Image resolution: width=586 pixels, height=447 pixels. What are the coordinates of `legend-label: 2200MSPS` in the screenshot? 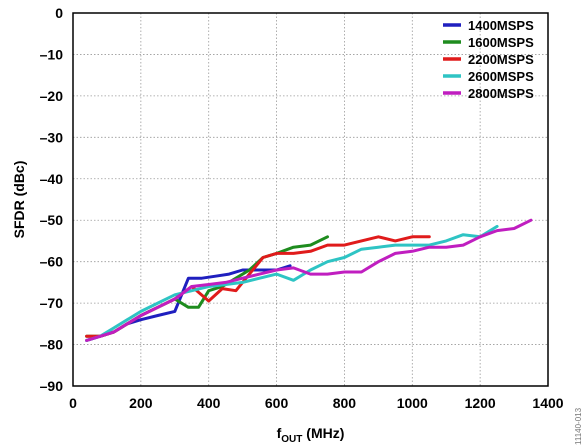 It's located at (501, 59).